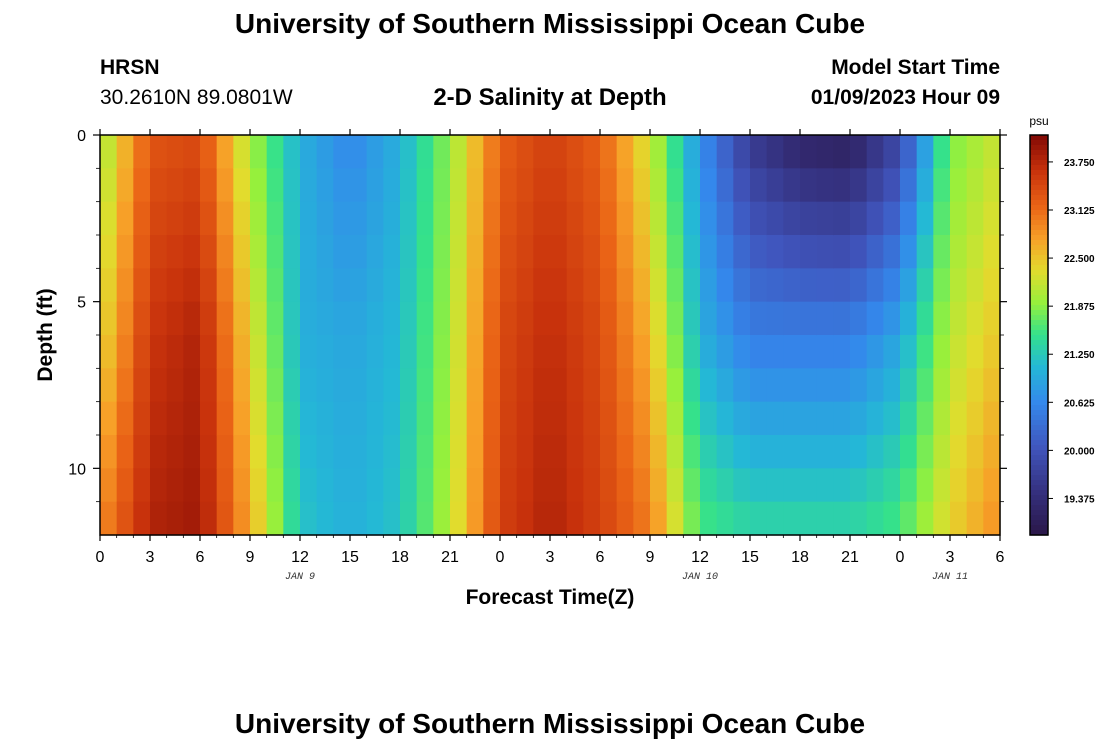 This screenshot has height=750, width=1100. Describe the element at coordinates (150, 557) in the screenshot. I see `x-tick-label: 3` at that location.